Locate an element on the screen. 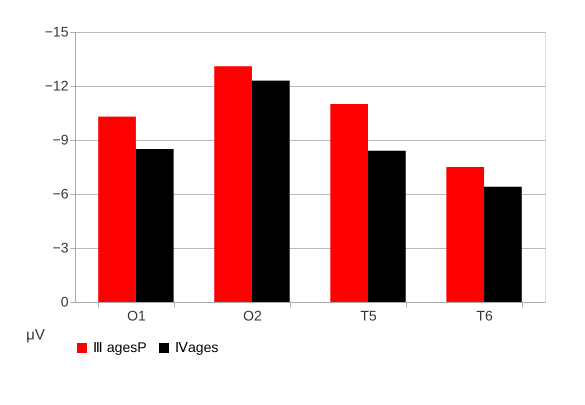 The height and width of the screenshot is (405, 585). x-tick-label: T5 is located at coordinates (368, 316).